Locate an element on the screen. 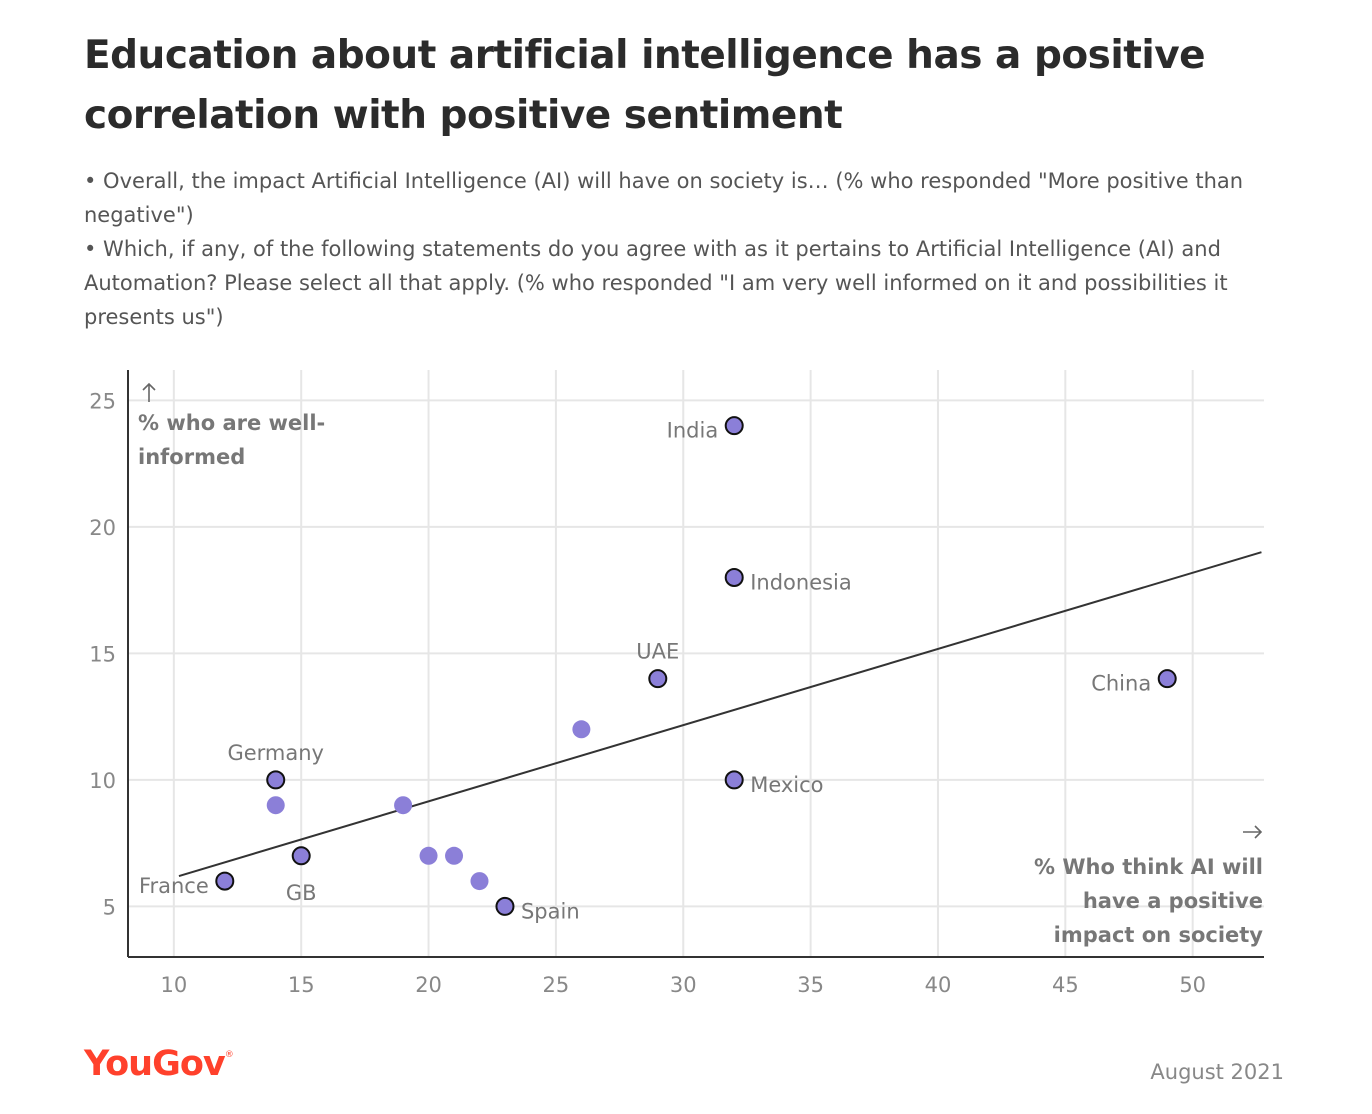  data-point-india is located at coordinates (734, 426).